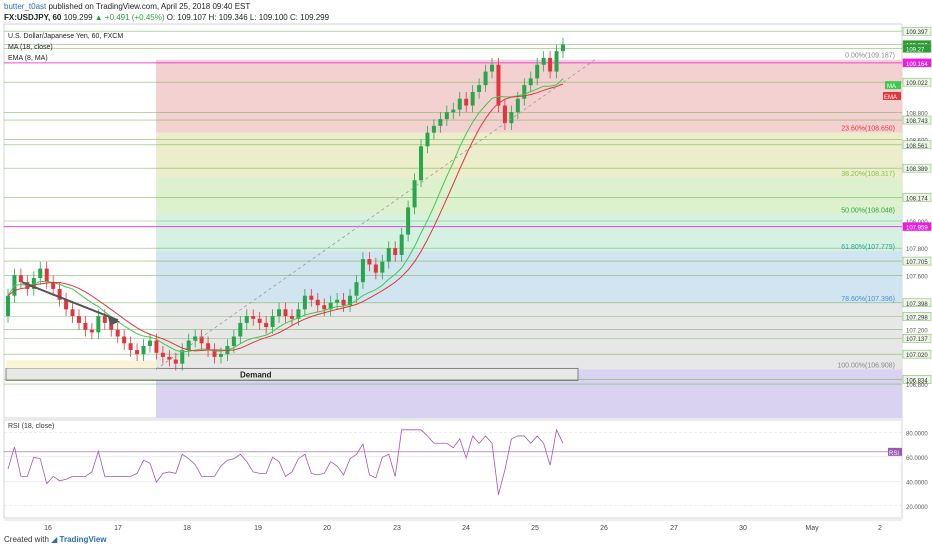 This screenshot has height=550, width=932. What do you see at coordinates (868, 247) in the screenshot?
I see `fib-label: 61.80%(107.779)` at bounding box center [868, 247].